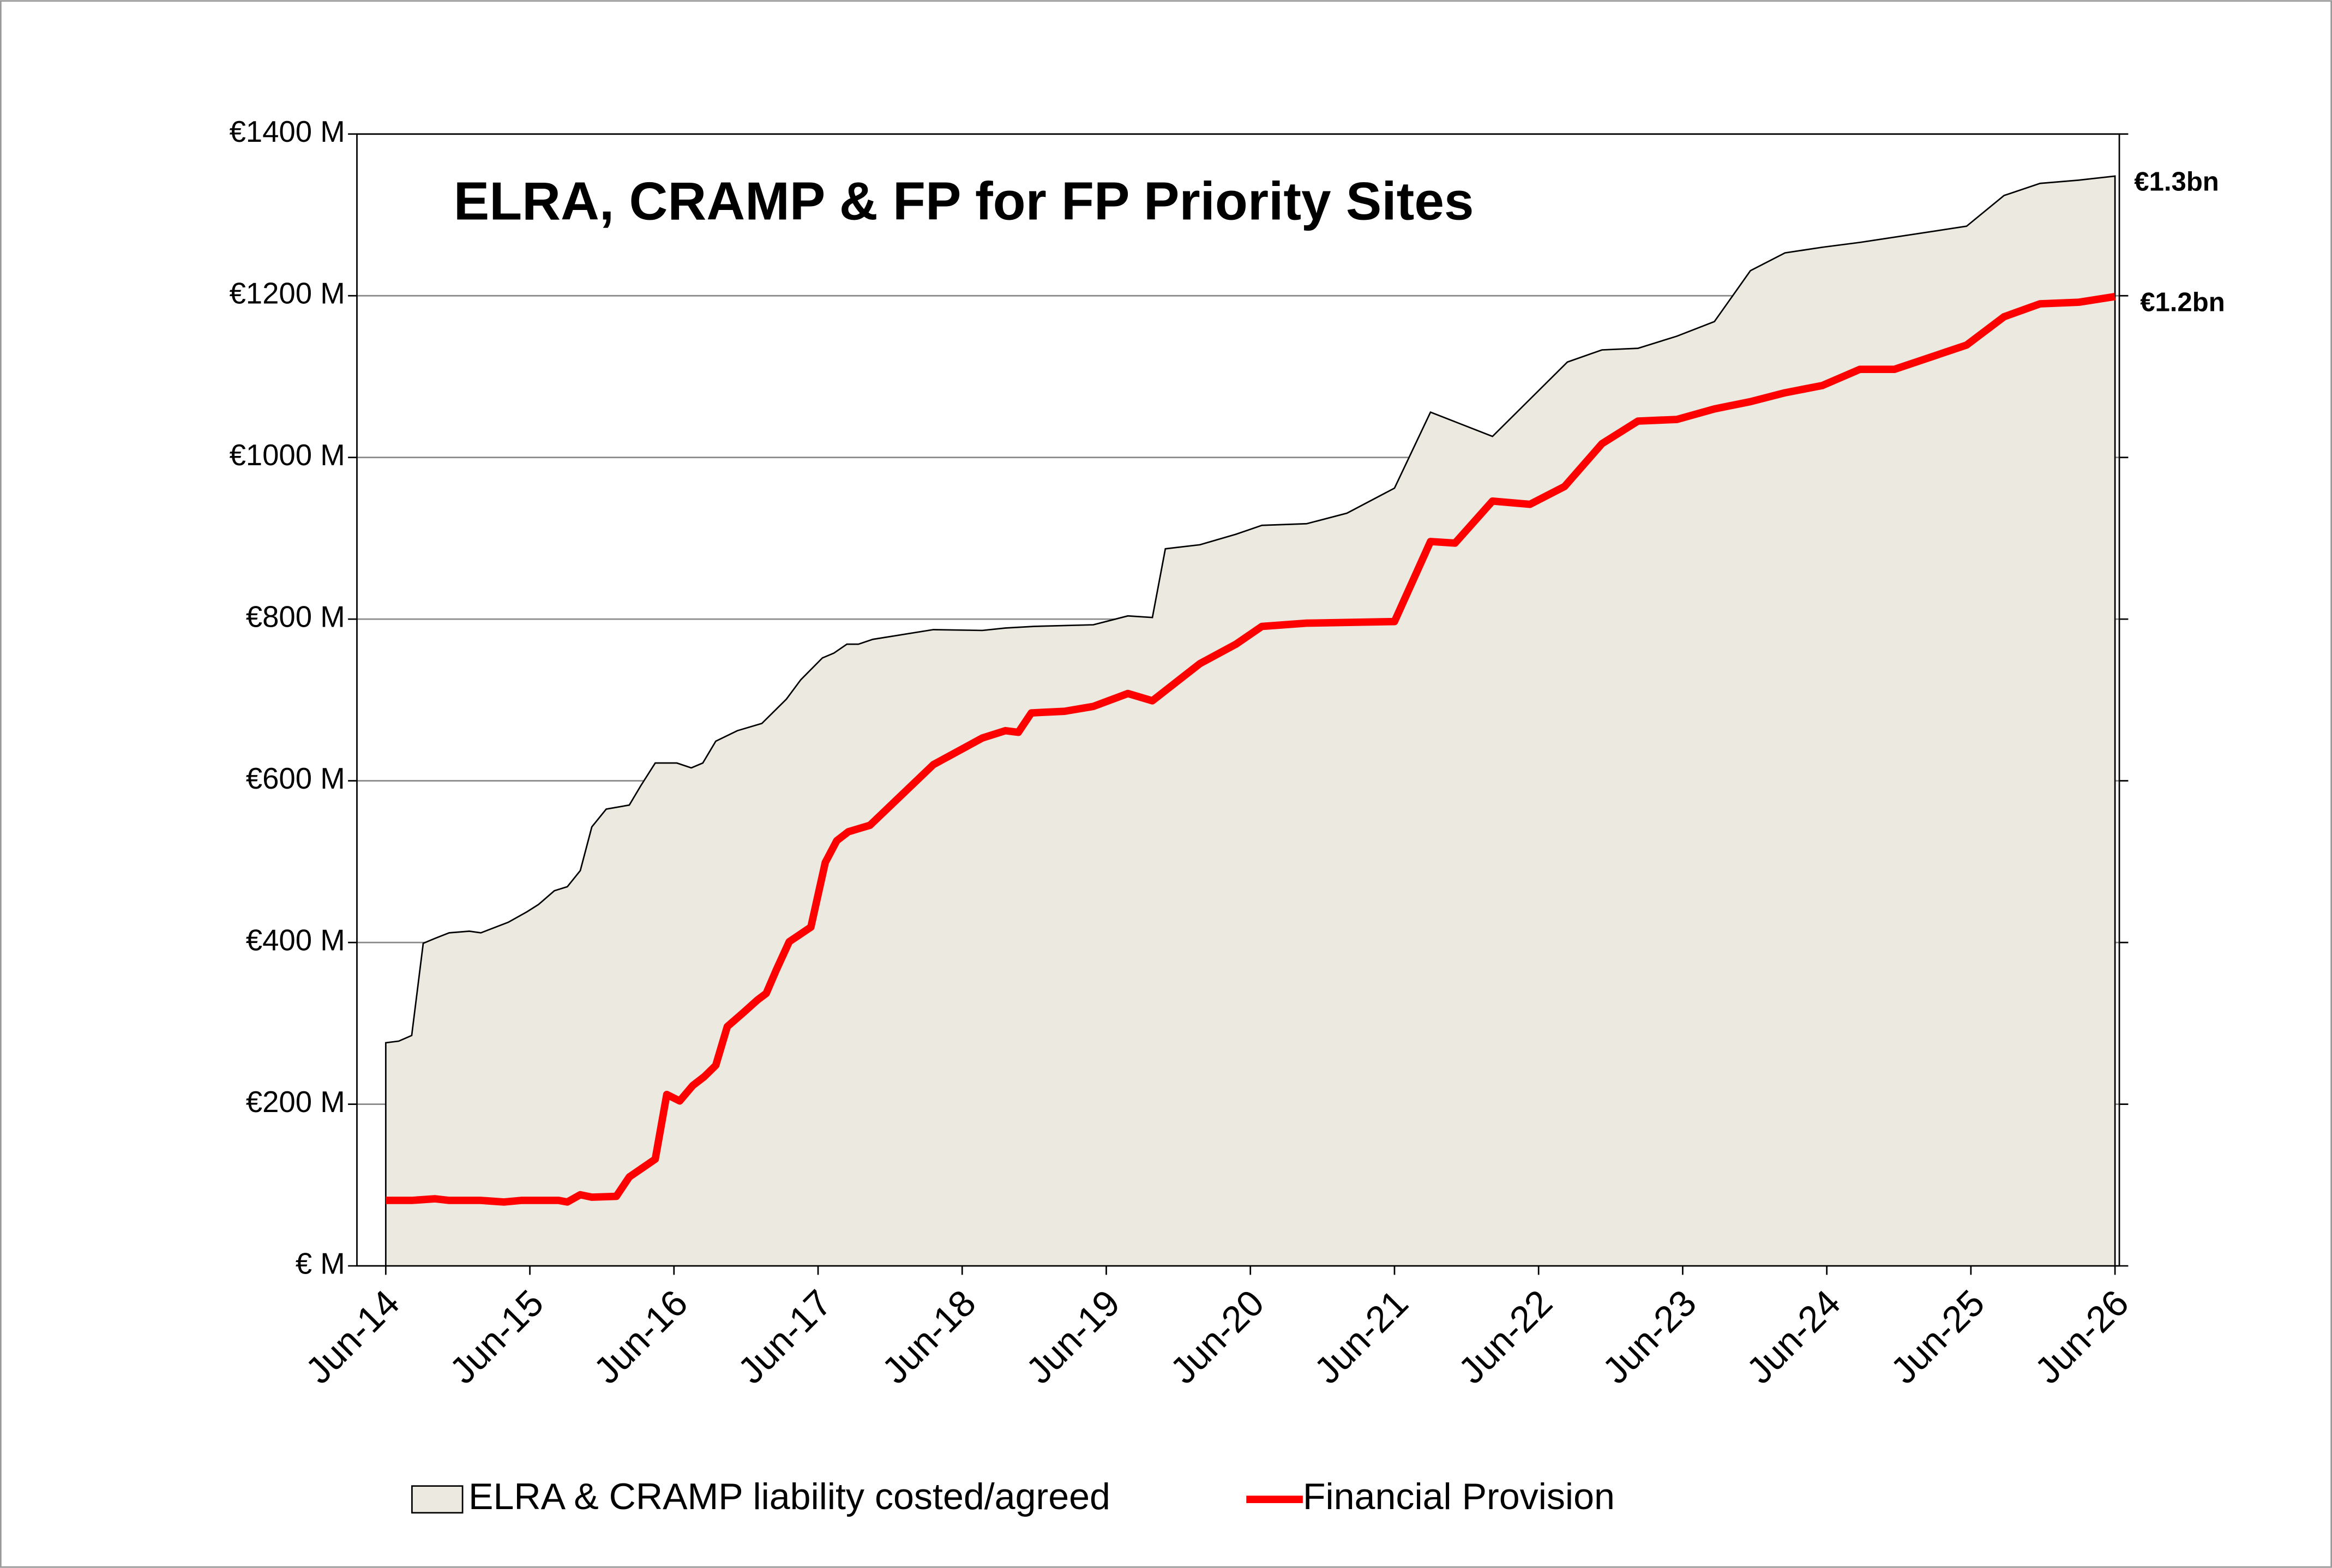 Image resolution: width=2332 pixels, height=1568 pixels. I want to click on y-tick-label: €1400 M, so click(287, 132).